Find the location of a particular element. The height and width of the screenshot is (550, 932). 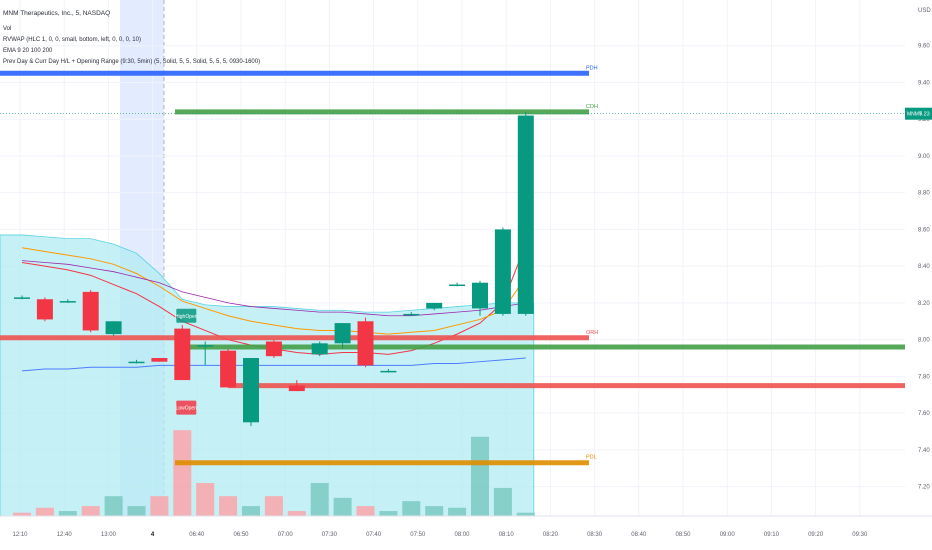

currency-label: USD is located at coordinates (924, 11).